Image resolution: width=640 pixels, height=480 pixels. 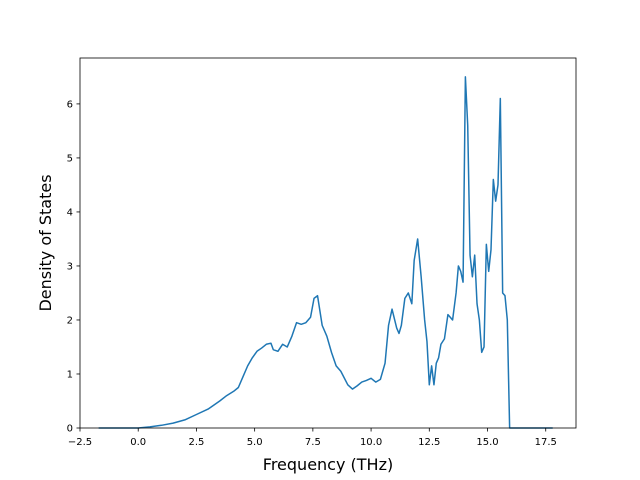 I want to click on y-tick-label: 3, so click(x=70, y=266).